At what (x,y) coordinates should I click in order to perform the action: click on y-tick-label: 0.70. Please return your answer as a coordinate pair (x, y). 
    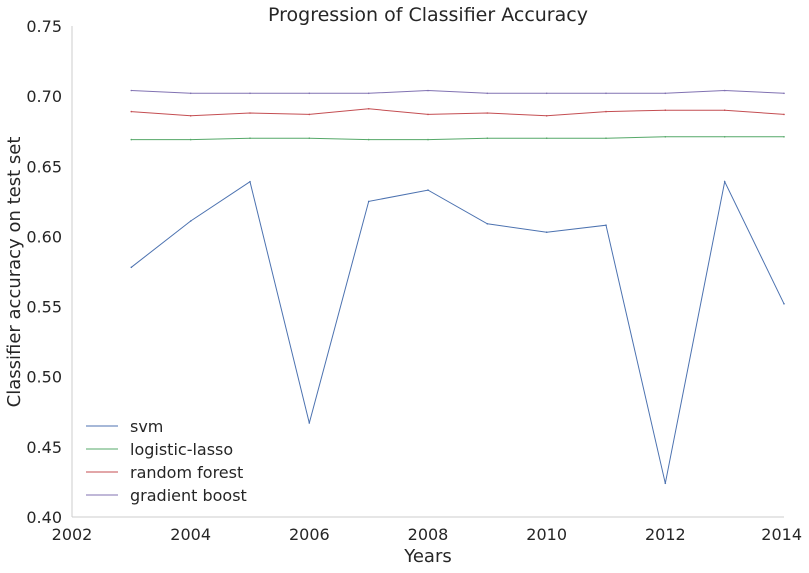
    Looking at the image, I should click on (44, 96).